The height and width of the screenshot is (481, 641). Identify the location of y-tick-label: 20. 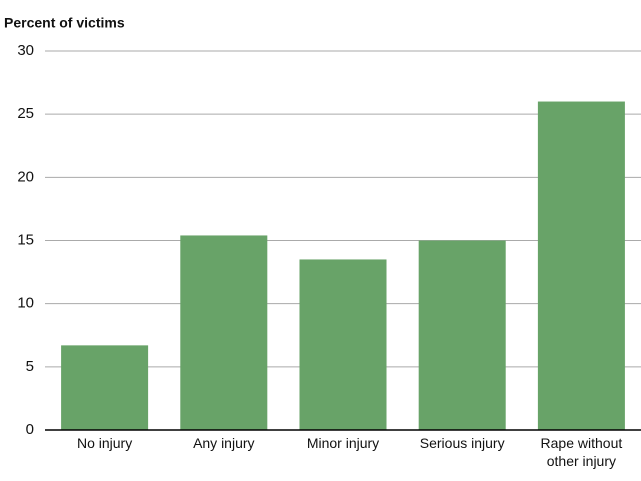
(25, 176).